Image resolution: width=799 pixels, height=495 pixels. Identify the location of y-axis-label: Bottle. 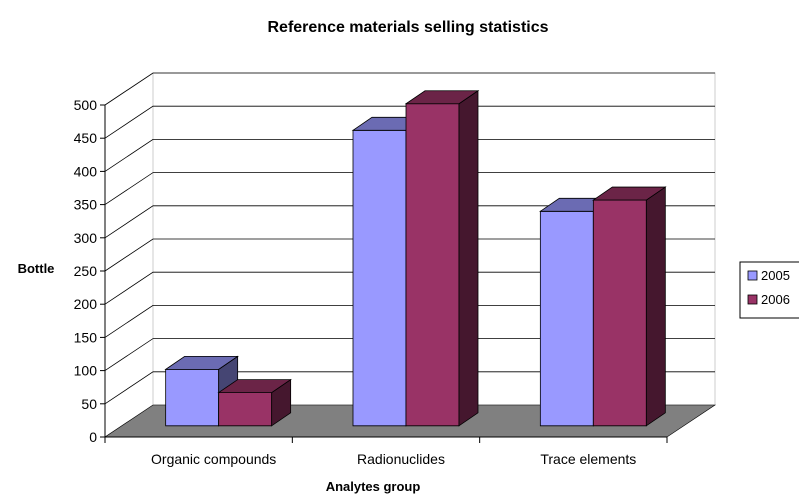
(36, 268).